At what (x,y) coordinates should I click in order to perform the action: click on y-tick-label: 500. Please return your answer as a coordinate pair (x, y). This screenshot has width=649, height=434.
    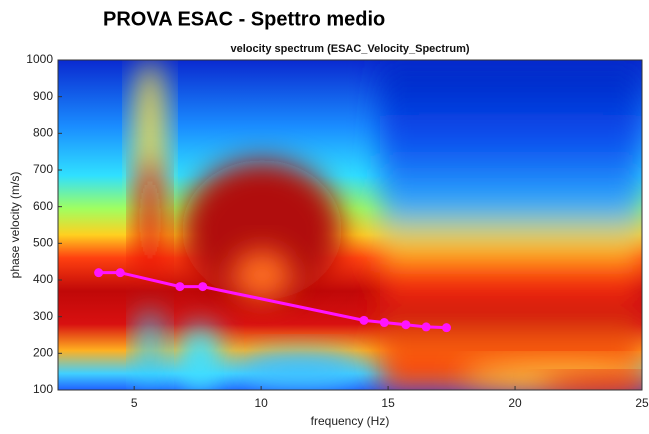
    Looking at the image, I should click on (43, 243).